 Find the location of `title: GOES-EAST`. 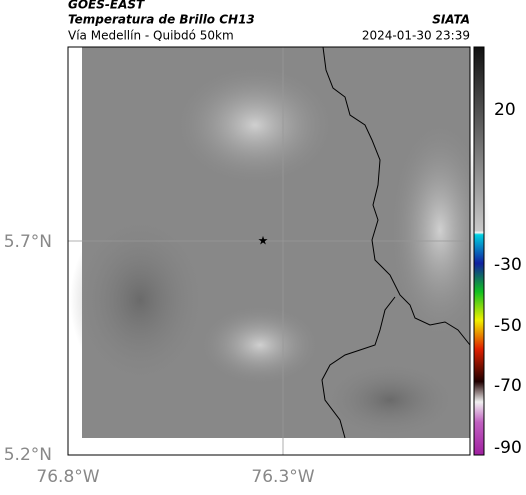

title: GOES-EAST is located at coordinates (106, 6).